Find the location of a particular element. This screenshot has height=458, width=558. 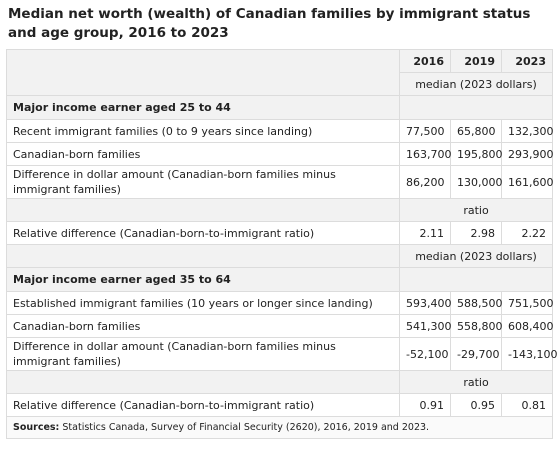

cell-value: -29,700 is located at coordinates (476, 354).